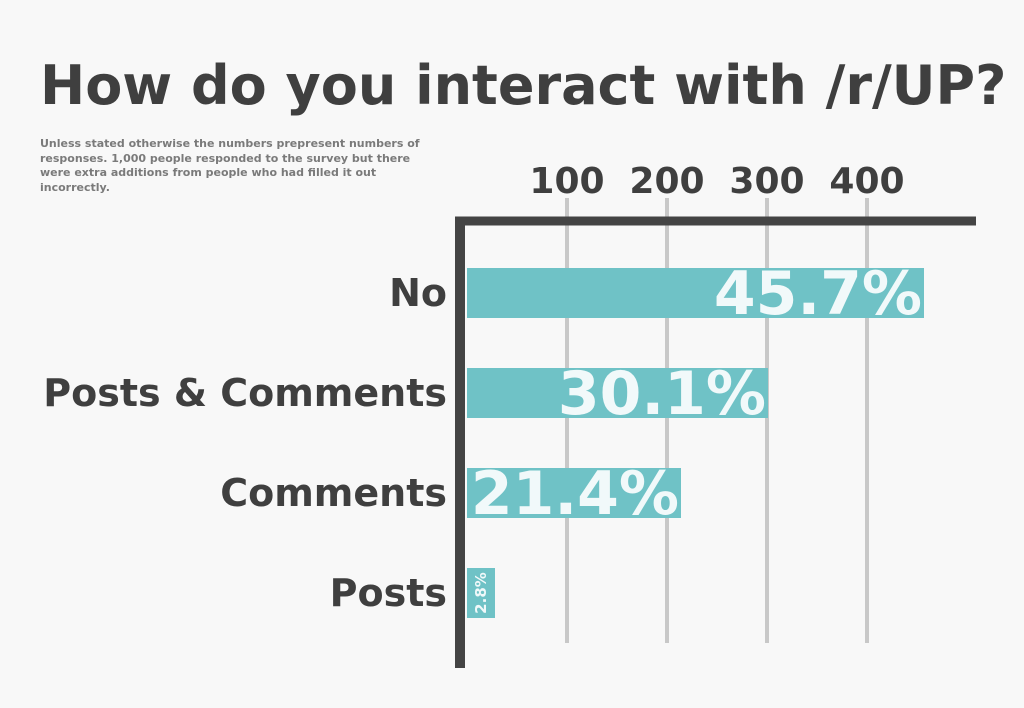 The height and width of the screenshot is (708, 1024). I want to click on bar-no, so click(695, 293).